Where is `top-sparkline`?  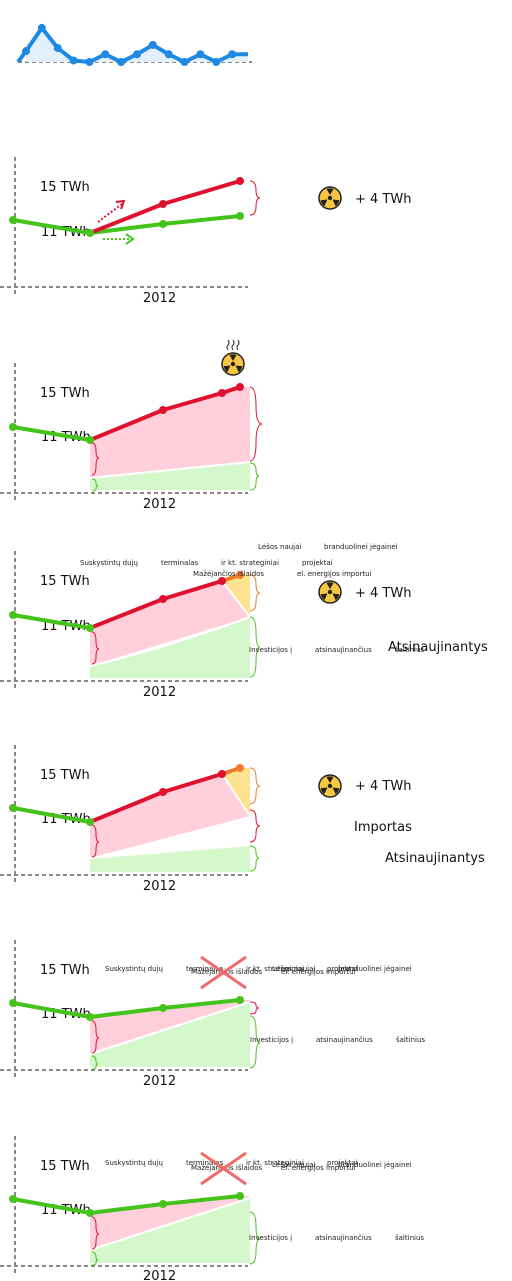 top-sparkline is located at coordinates (134, 44).